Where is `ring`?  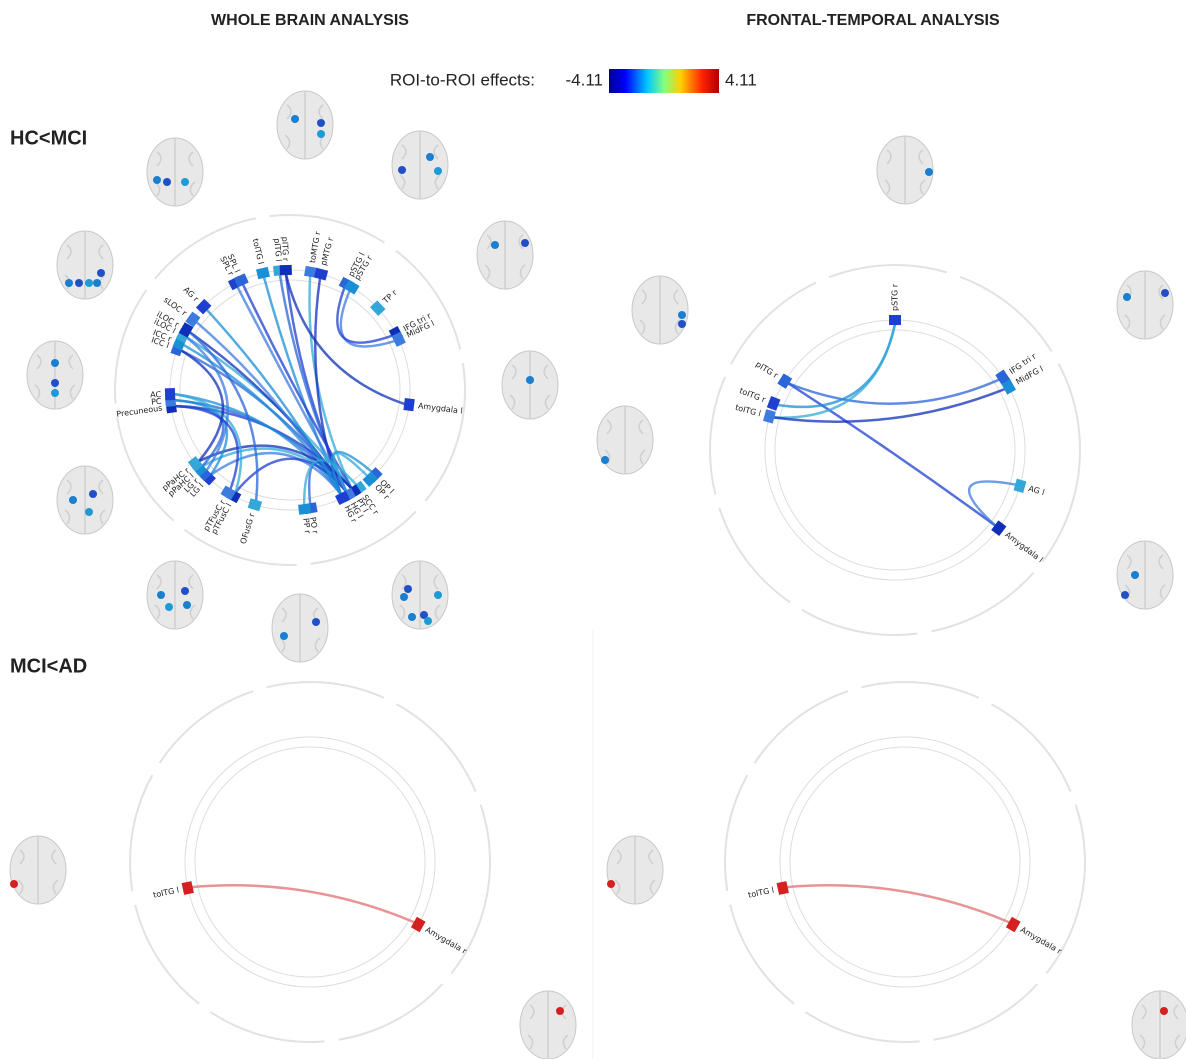 ring is located at coordinates (895, 450).